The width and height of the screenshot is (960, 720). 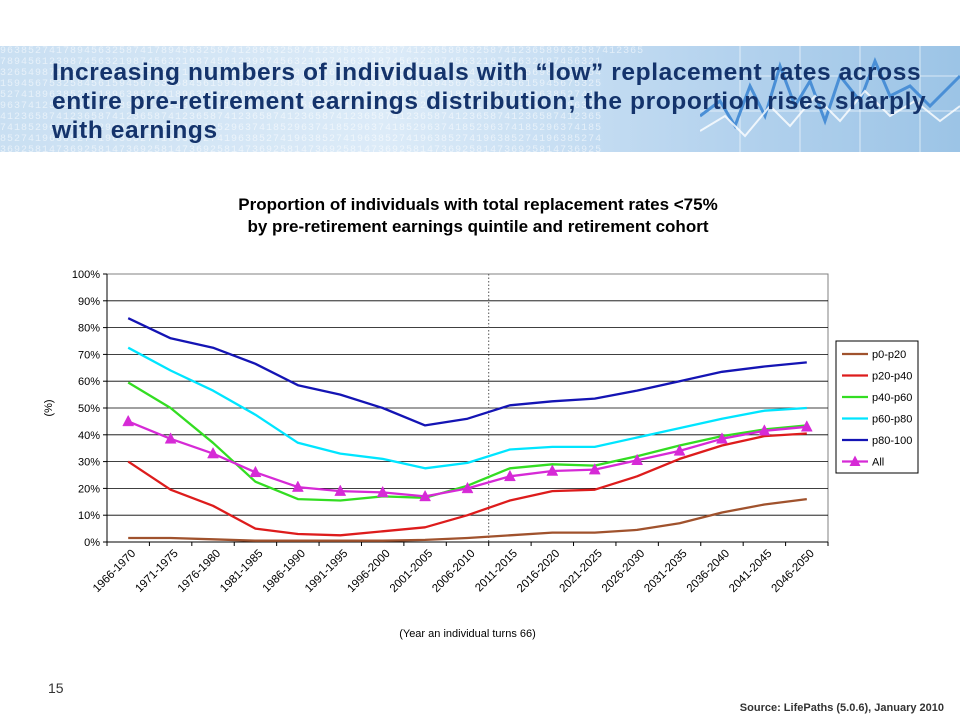 What do you see at coordinates (453, 571) in the screenshot?
I see `x-tick-label: 2006-2010` at bounding box center [453, 571].